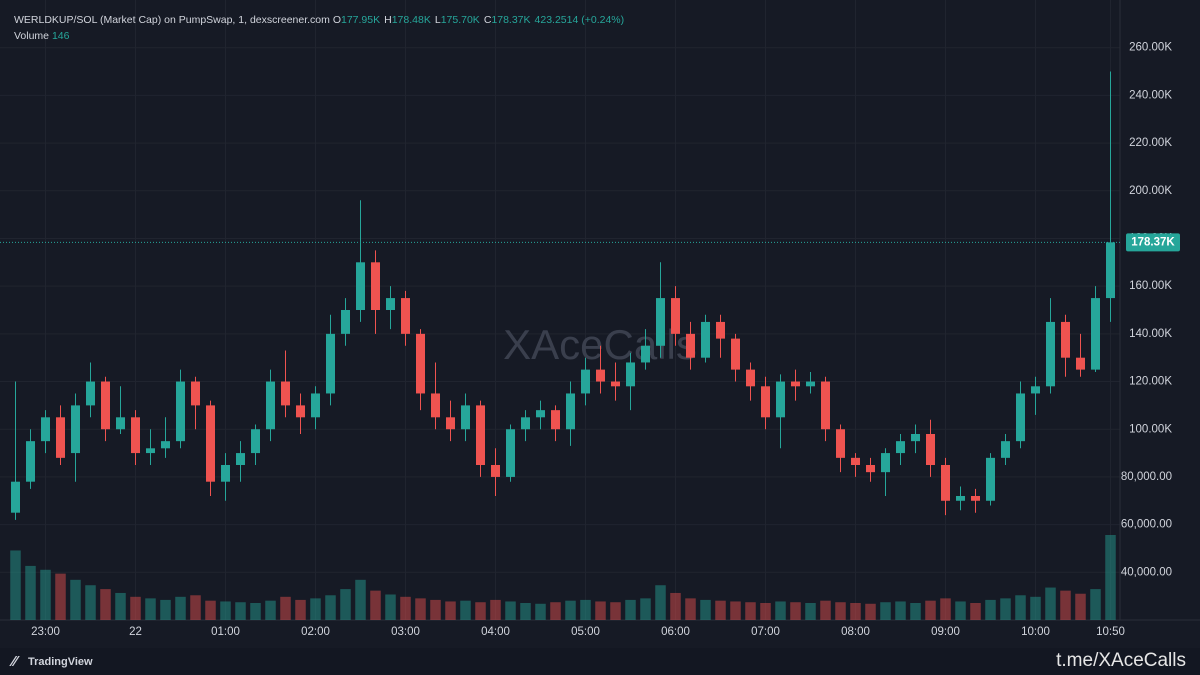 This screenshot has width=1200, height=675. I want to click on x-tick-label: 08:00, so click(855, 632).